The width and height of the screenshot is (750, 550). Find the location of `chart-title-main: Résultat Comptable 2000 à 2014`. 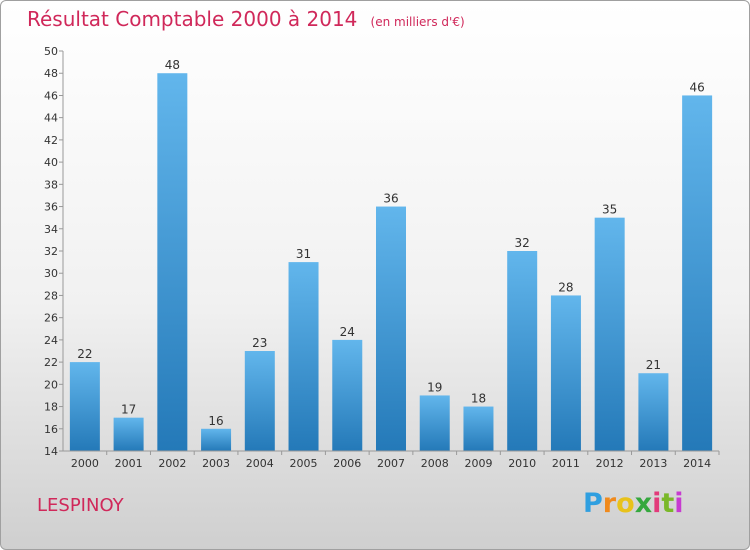

chart-title-main: Résultat Comptable 2000 à 2014 is located at coordinates (192, 19).